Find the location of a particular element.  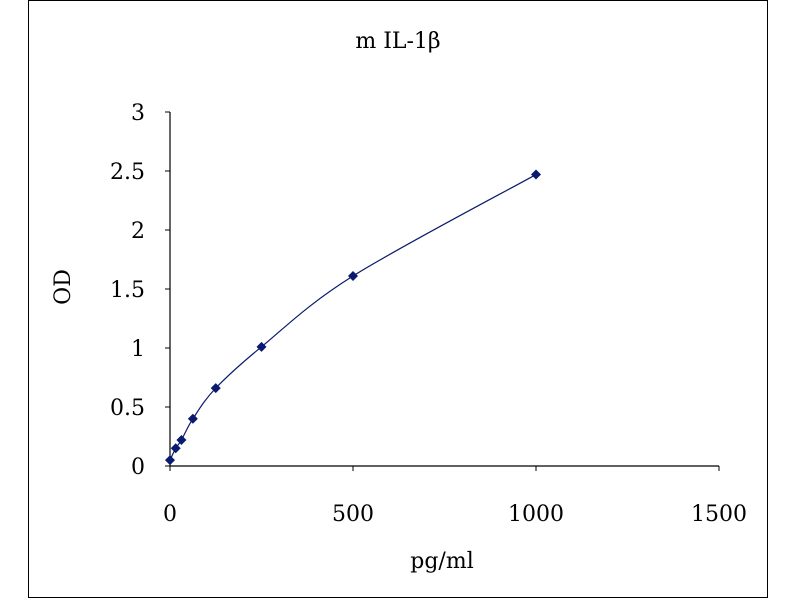

y-tick-label: 1 is located at coordinates (138, 349).